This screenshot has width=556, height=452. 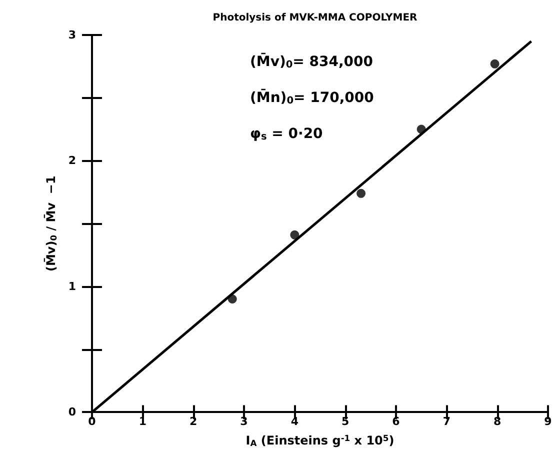 What do you see at coordinates (72, 35) in the screenshot?
I see `y-tick-label: 3` at bounding box center [72, 35].